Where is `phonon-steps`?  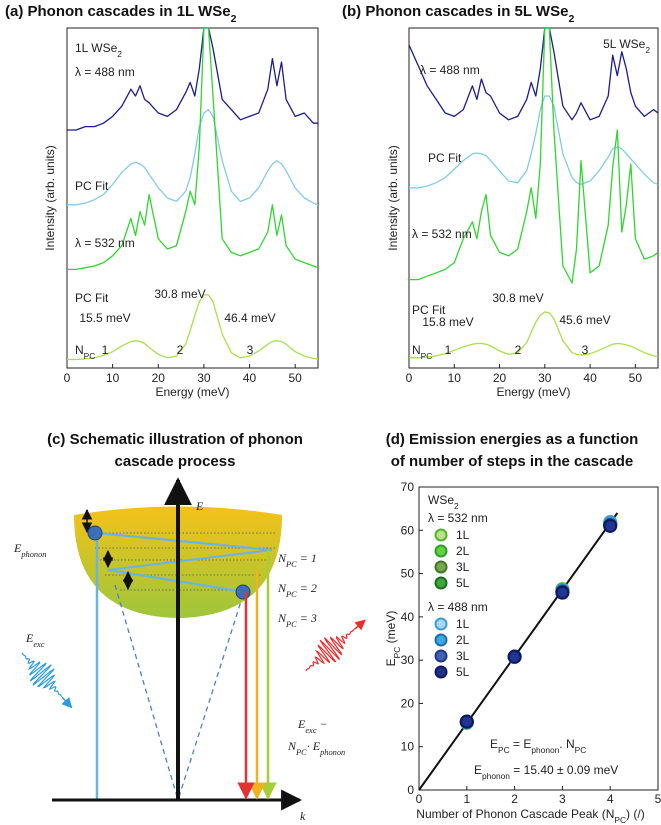
phonon-steps is located at coordinates (107, 549).